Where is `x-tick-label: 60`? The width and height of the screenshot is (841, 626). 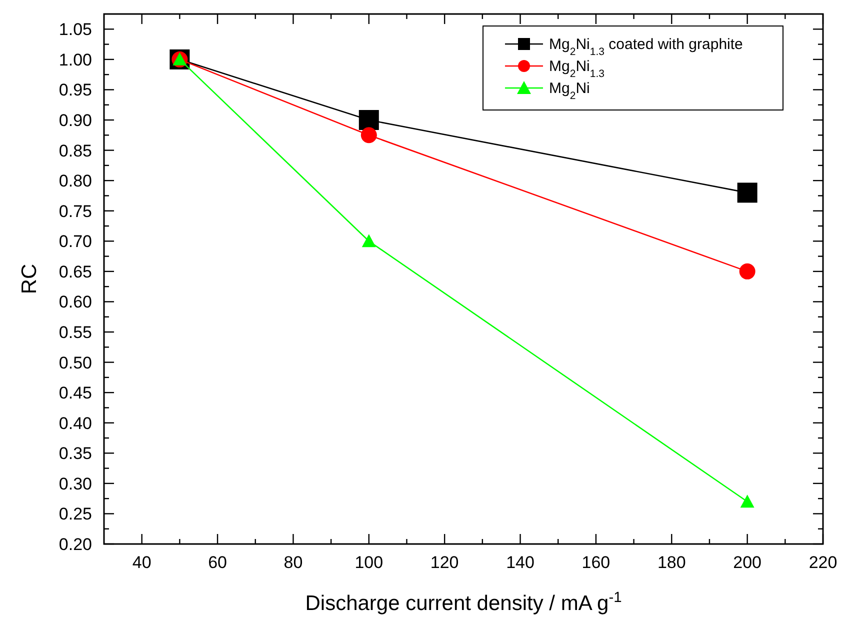
x-tick-label: 60 is located at coordinates (217, 562).